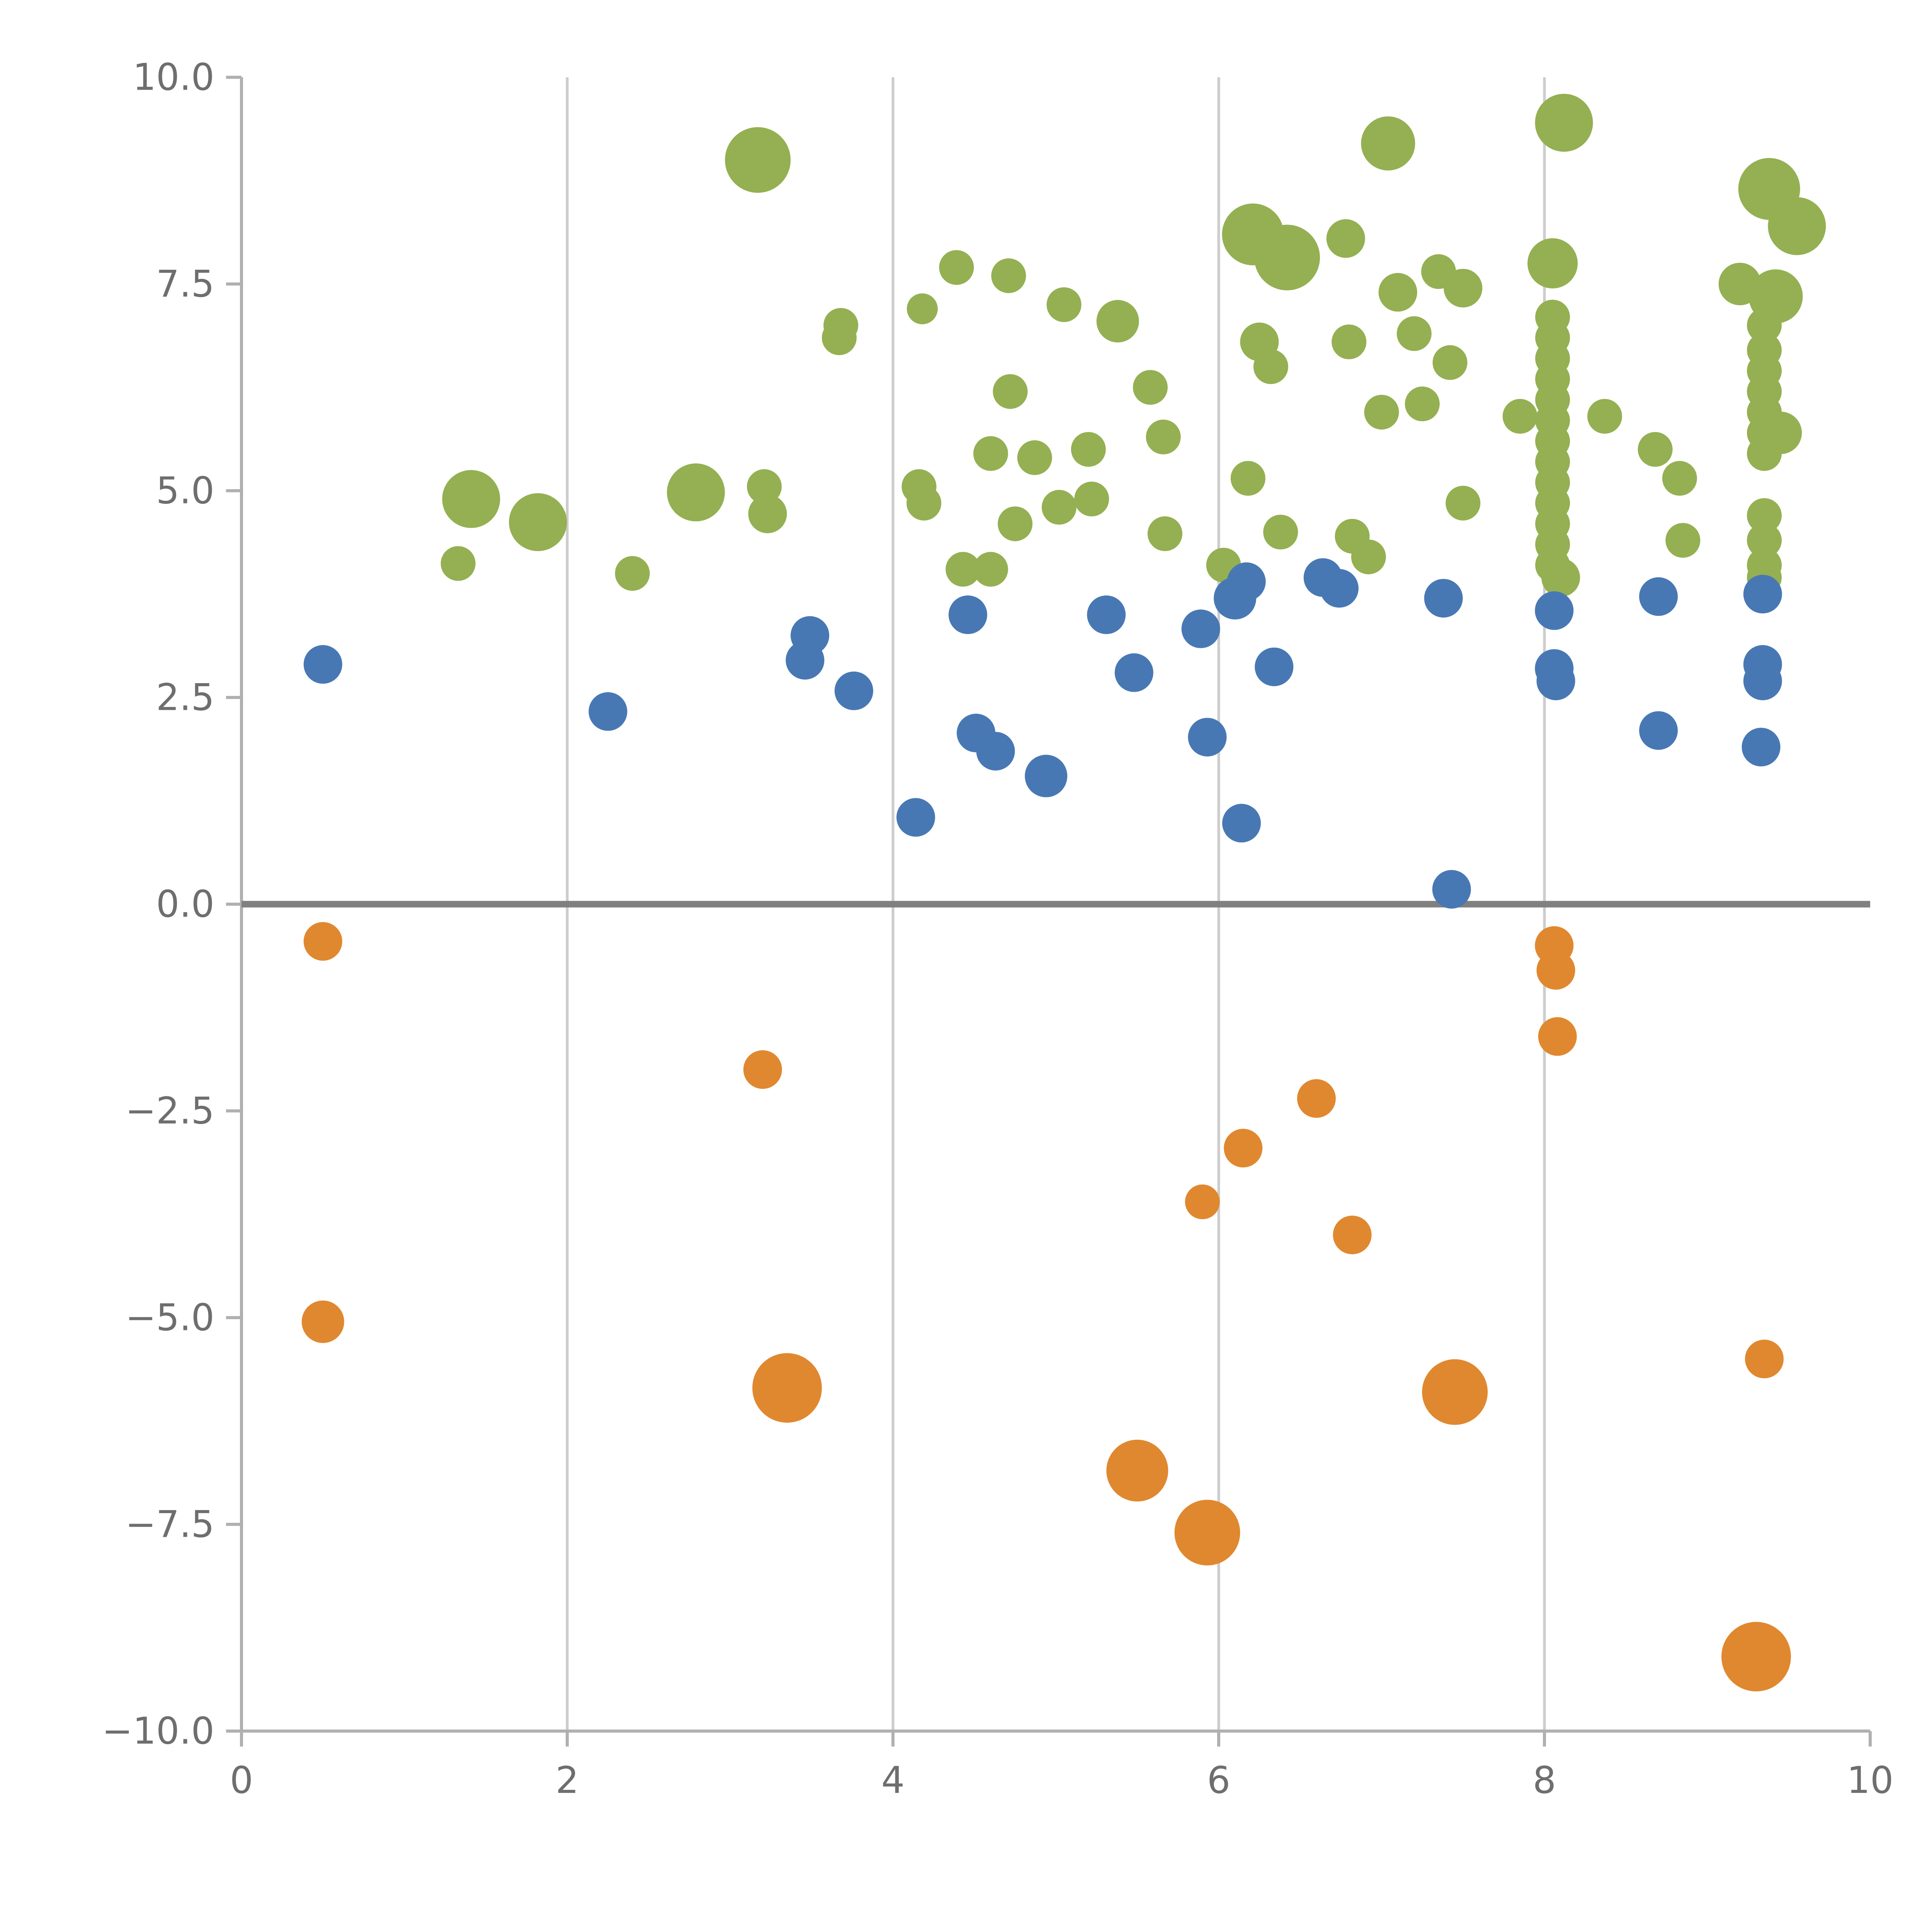 The image size is (1932, 1932). Describe the element at coordinates (185, 491) in the screenshot. I see `y-tick-label: 5.0` at that location.